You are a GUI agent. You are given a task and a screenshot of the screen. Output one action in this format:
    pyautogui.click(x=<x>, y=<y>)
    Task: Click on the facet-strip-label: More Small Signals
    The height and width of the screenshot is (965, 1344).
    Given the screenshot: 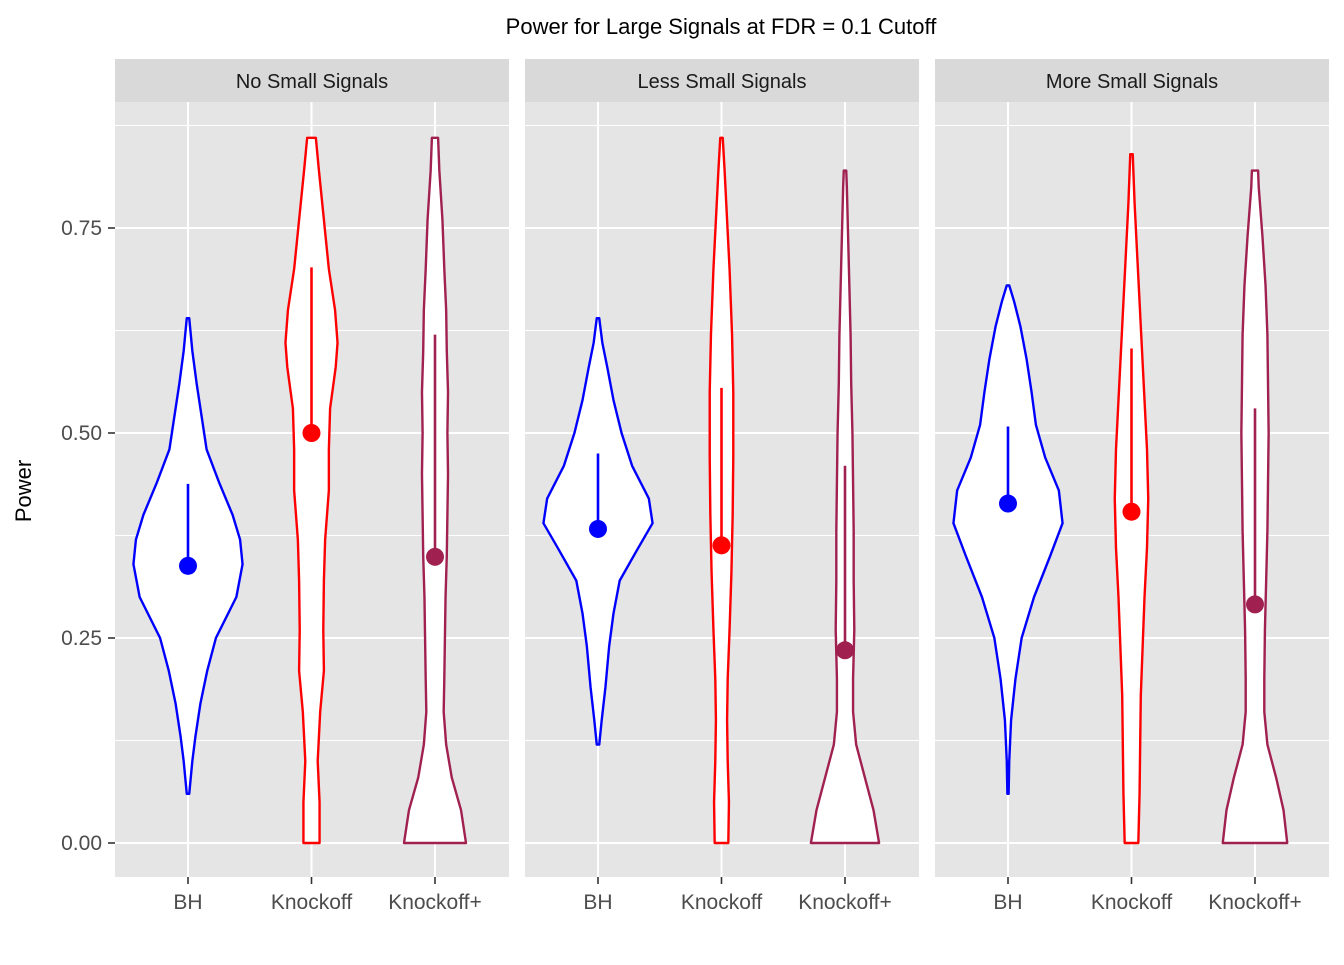 What is the action you would take?
    pyautogui.click(x=1132, y=82)
    